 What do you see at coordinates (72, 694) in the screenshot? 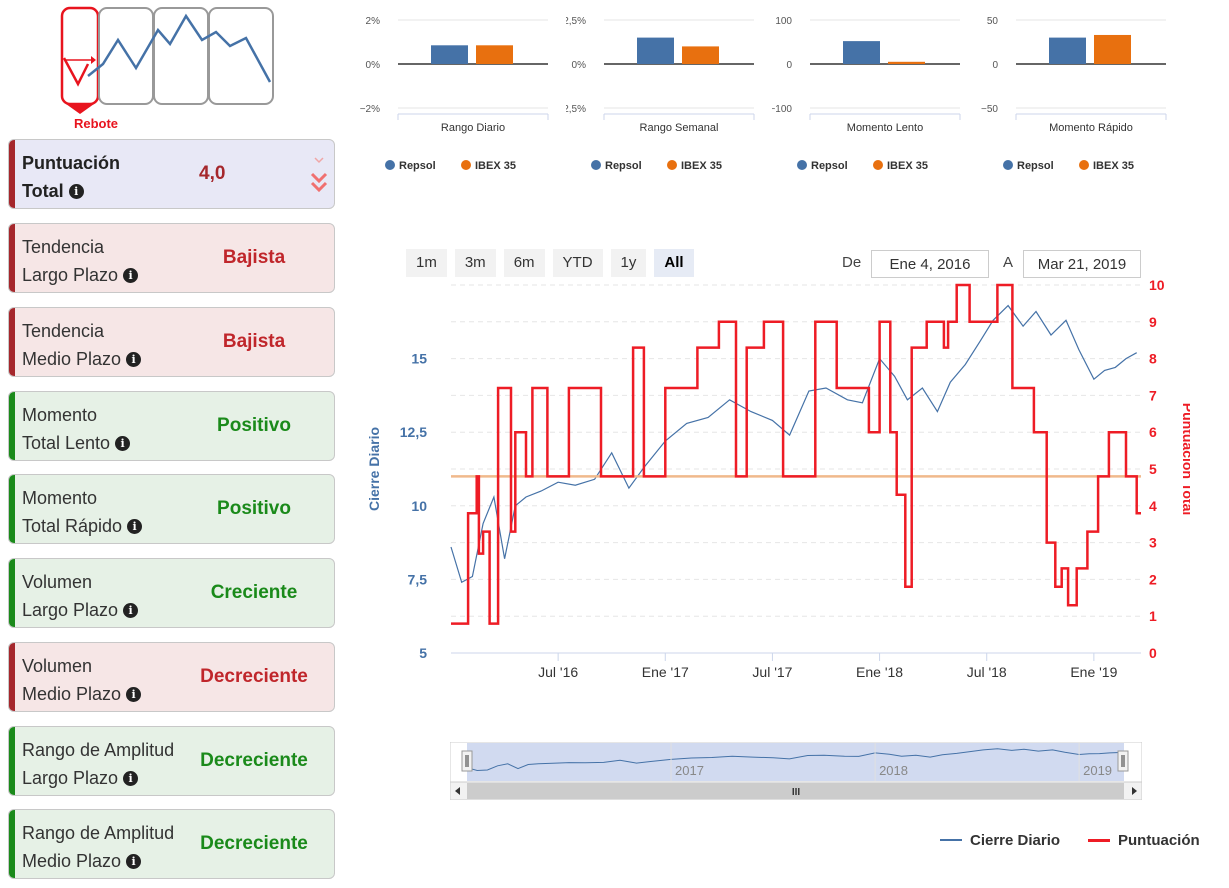
I see `card-label-line2: Medio Plazo` at bounding box center [72, 694].